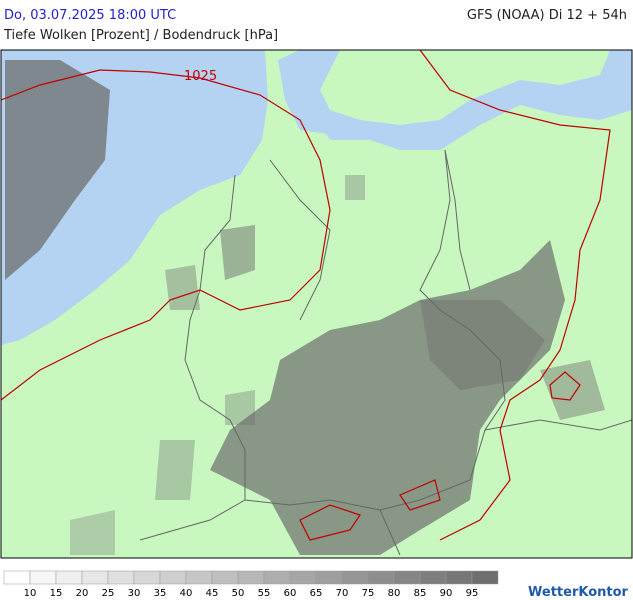 The height and width of the screenshot is (600, 633). What do you see at coordinates (472, 593) in the screenshot?
I see `legend-label: 95` at bounding box center [472, 593].